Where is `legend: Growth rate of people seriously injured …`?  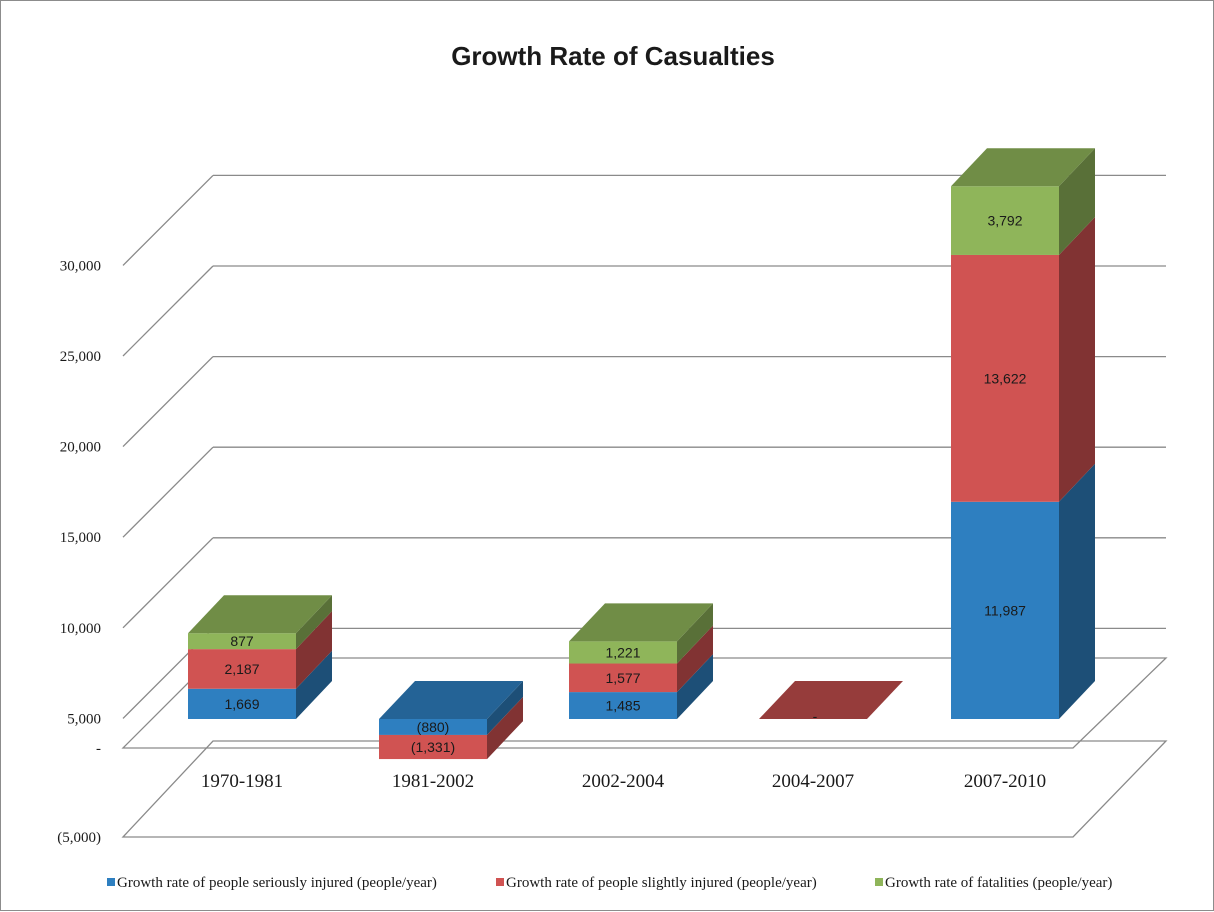 legend: Growth rate of people seriously injured … is located at coordinates (609, 883).